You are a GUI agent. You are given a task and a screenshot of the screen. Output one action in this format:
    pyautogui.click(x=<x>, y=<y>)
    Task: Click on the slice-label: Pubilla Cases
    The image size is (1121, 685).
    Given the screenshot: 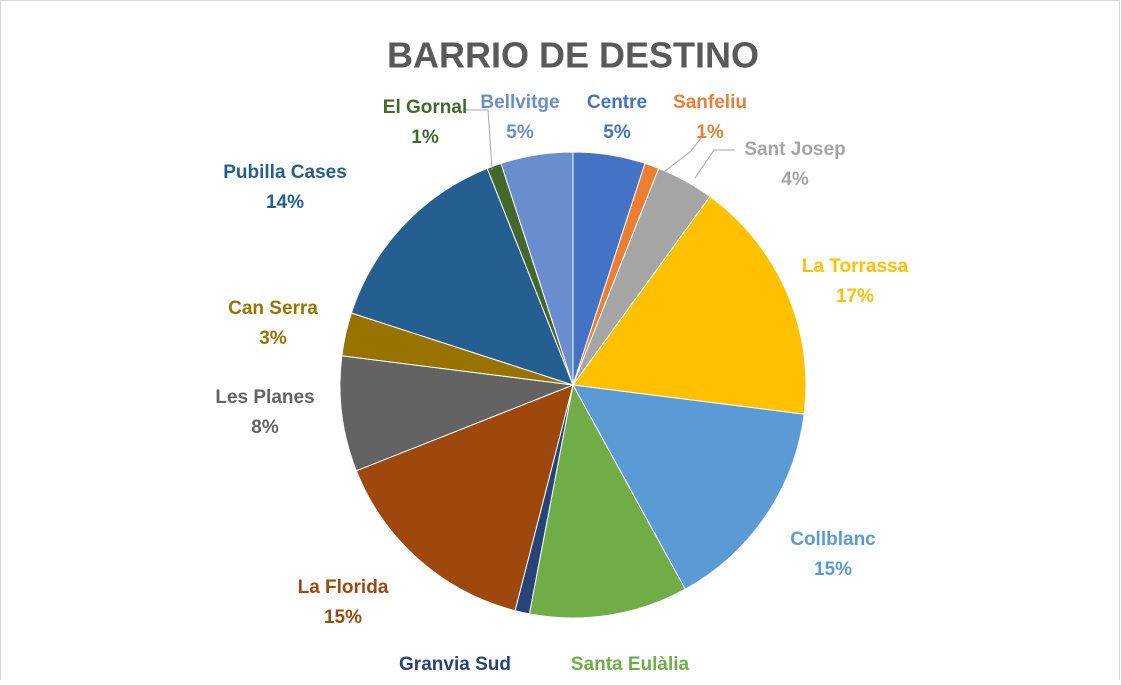 What is the action you would take?
    pyautogui.click(x=285, y=172)
    